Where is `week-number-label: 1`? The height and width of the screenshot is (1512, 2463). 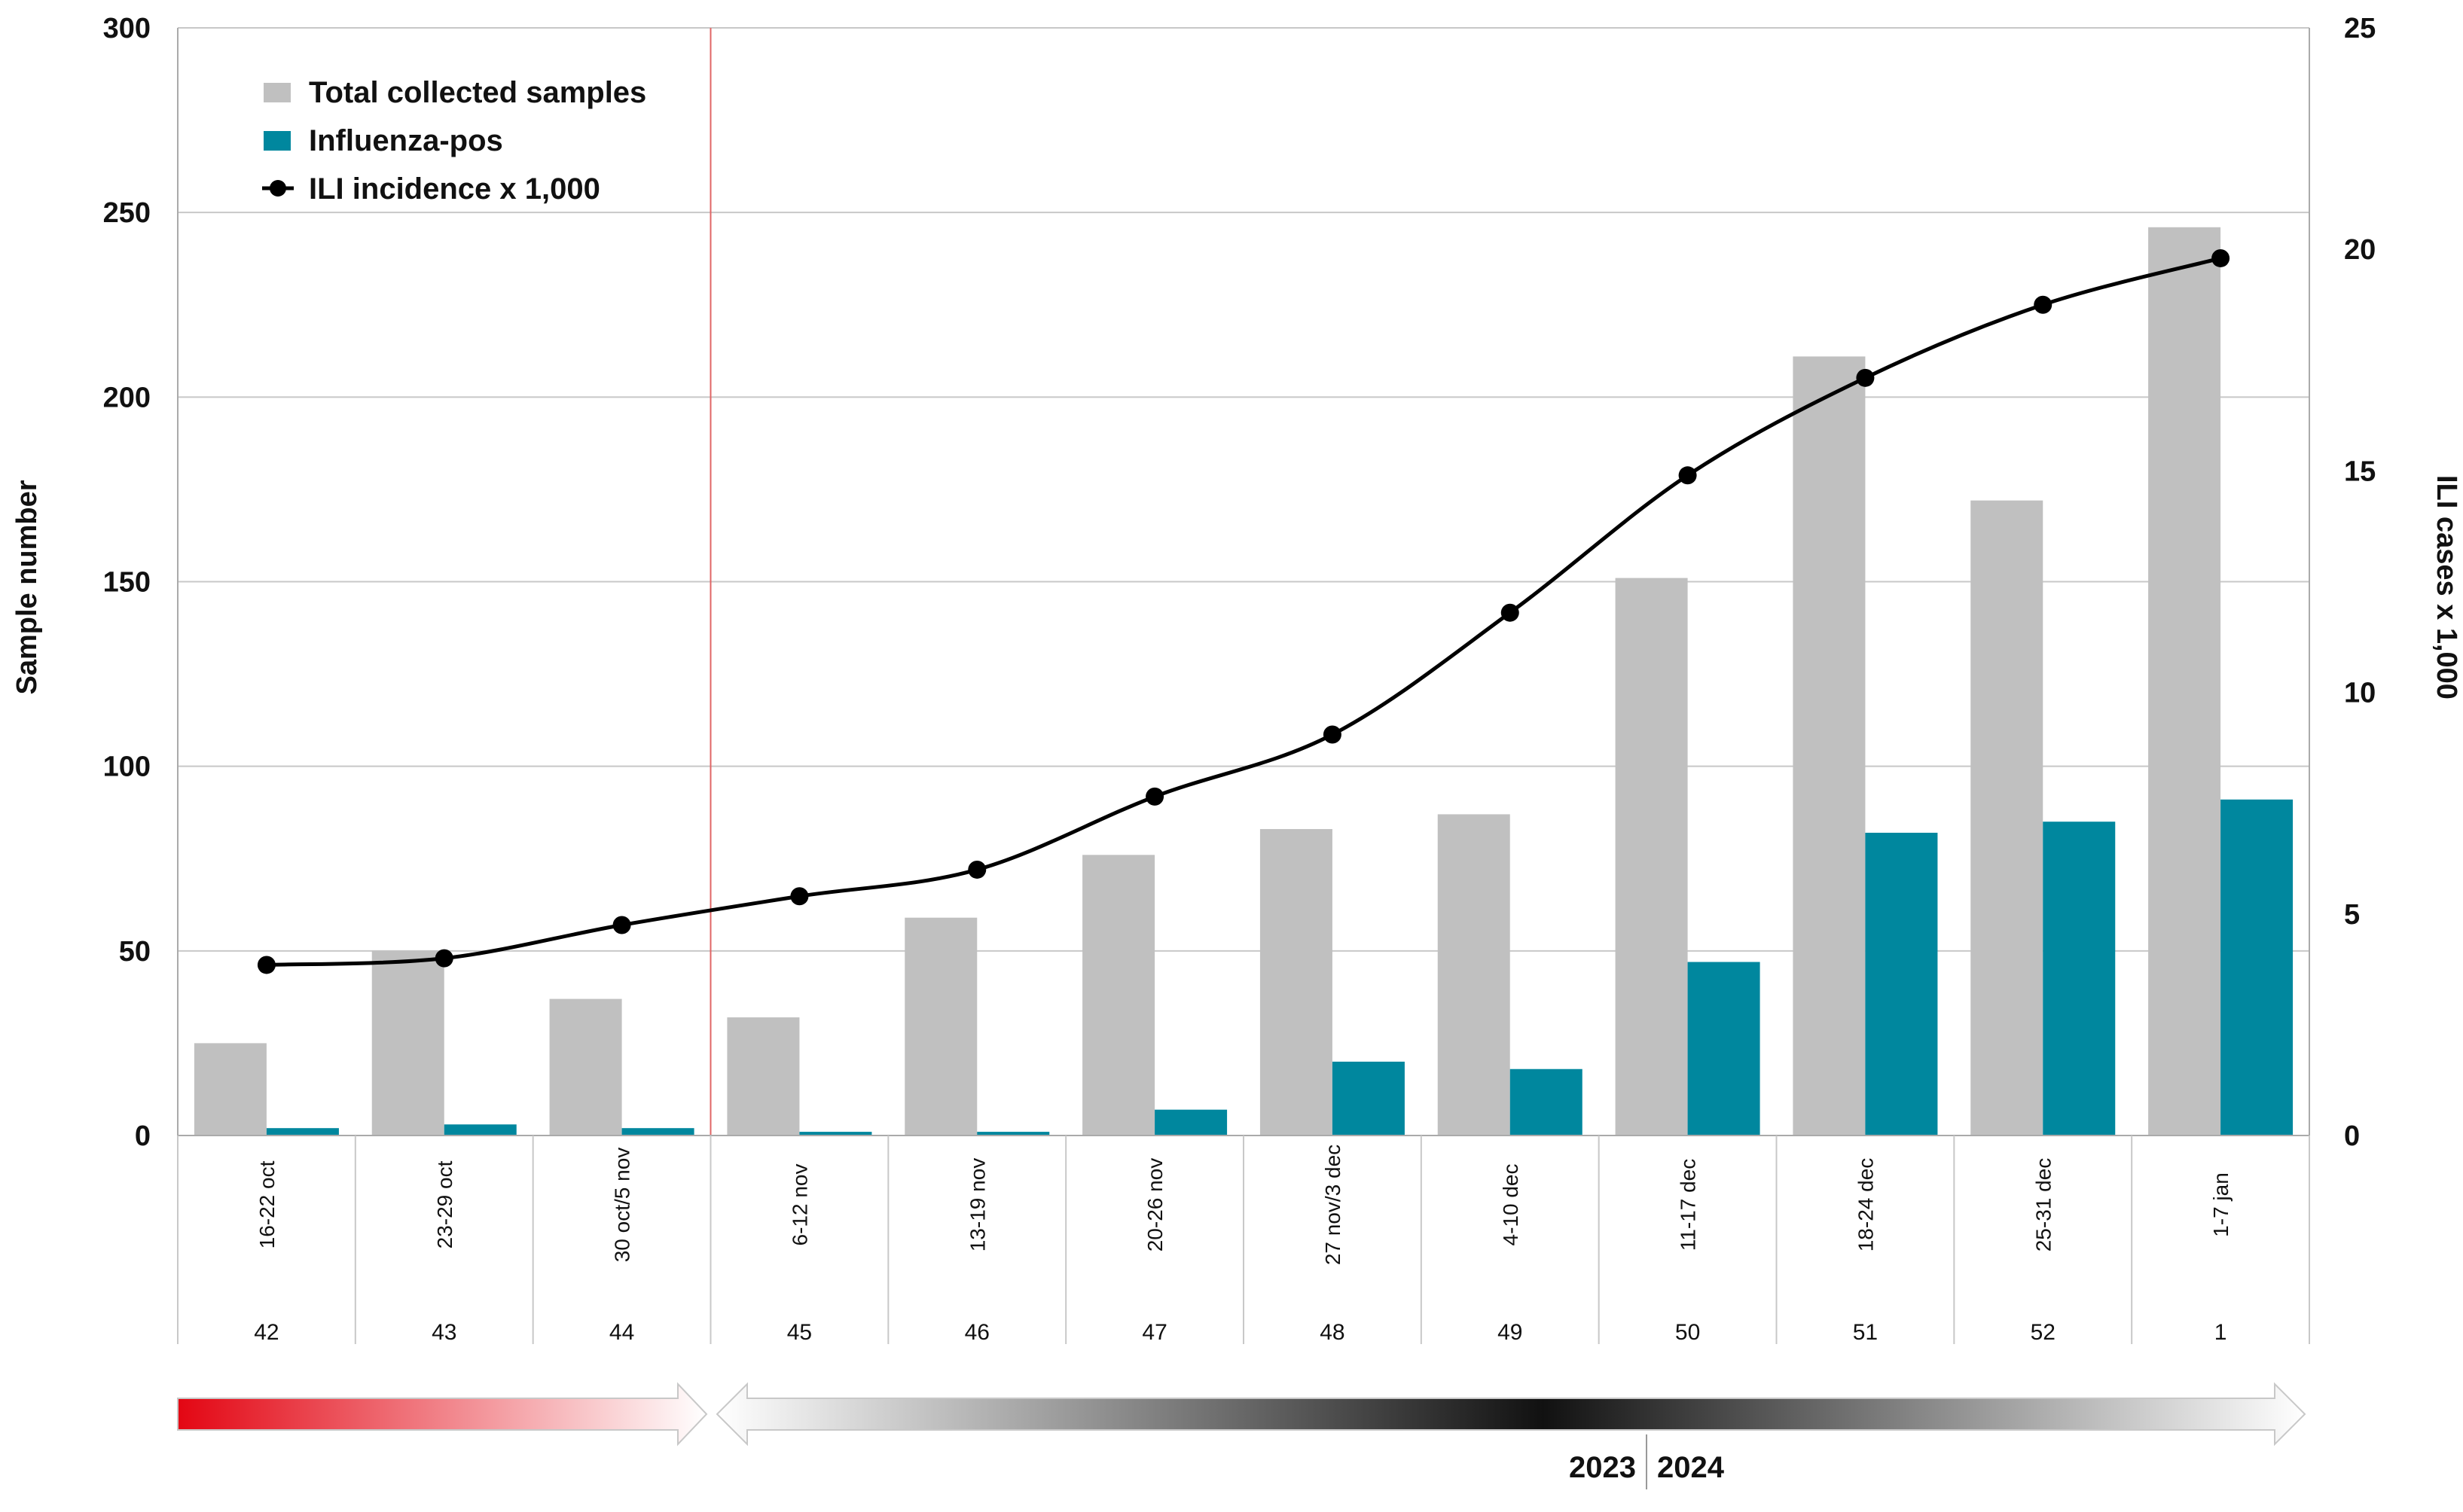
week-number-label: 1 is located at coordinates (2220, 1332).